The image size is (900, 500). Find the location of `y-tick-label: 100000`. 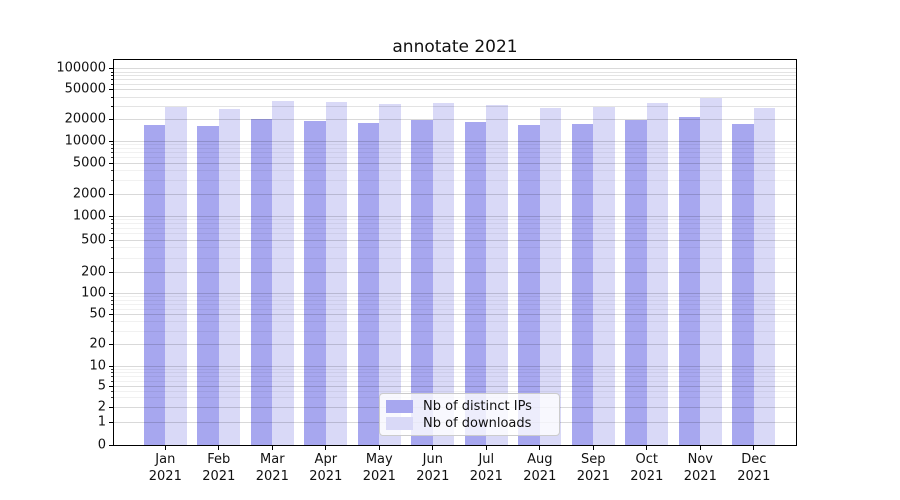

y-tick-label: 100000 is located at coordinates (81, 68).